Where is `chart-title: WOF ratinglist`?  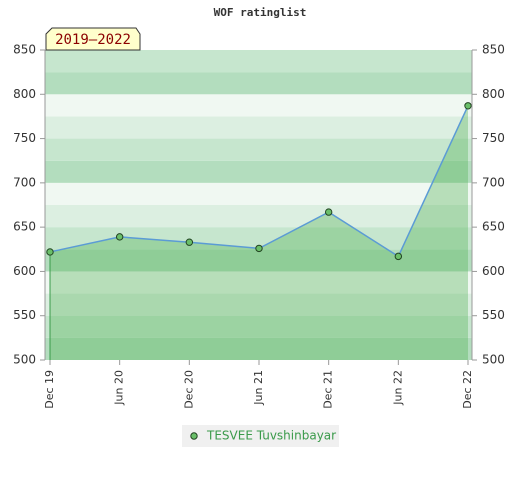 chart-title: WOF ratinglist is located at coordinates (260, 12).